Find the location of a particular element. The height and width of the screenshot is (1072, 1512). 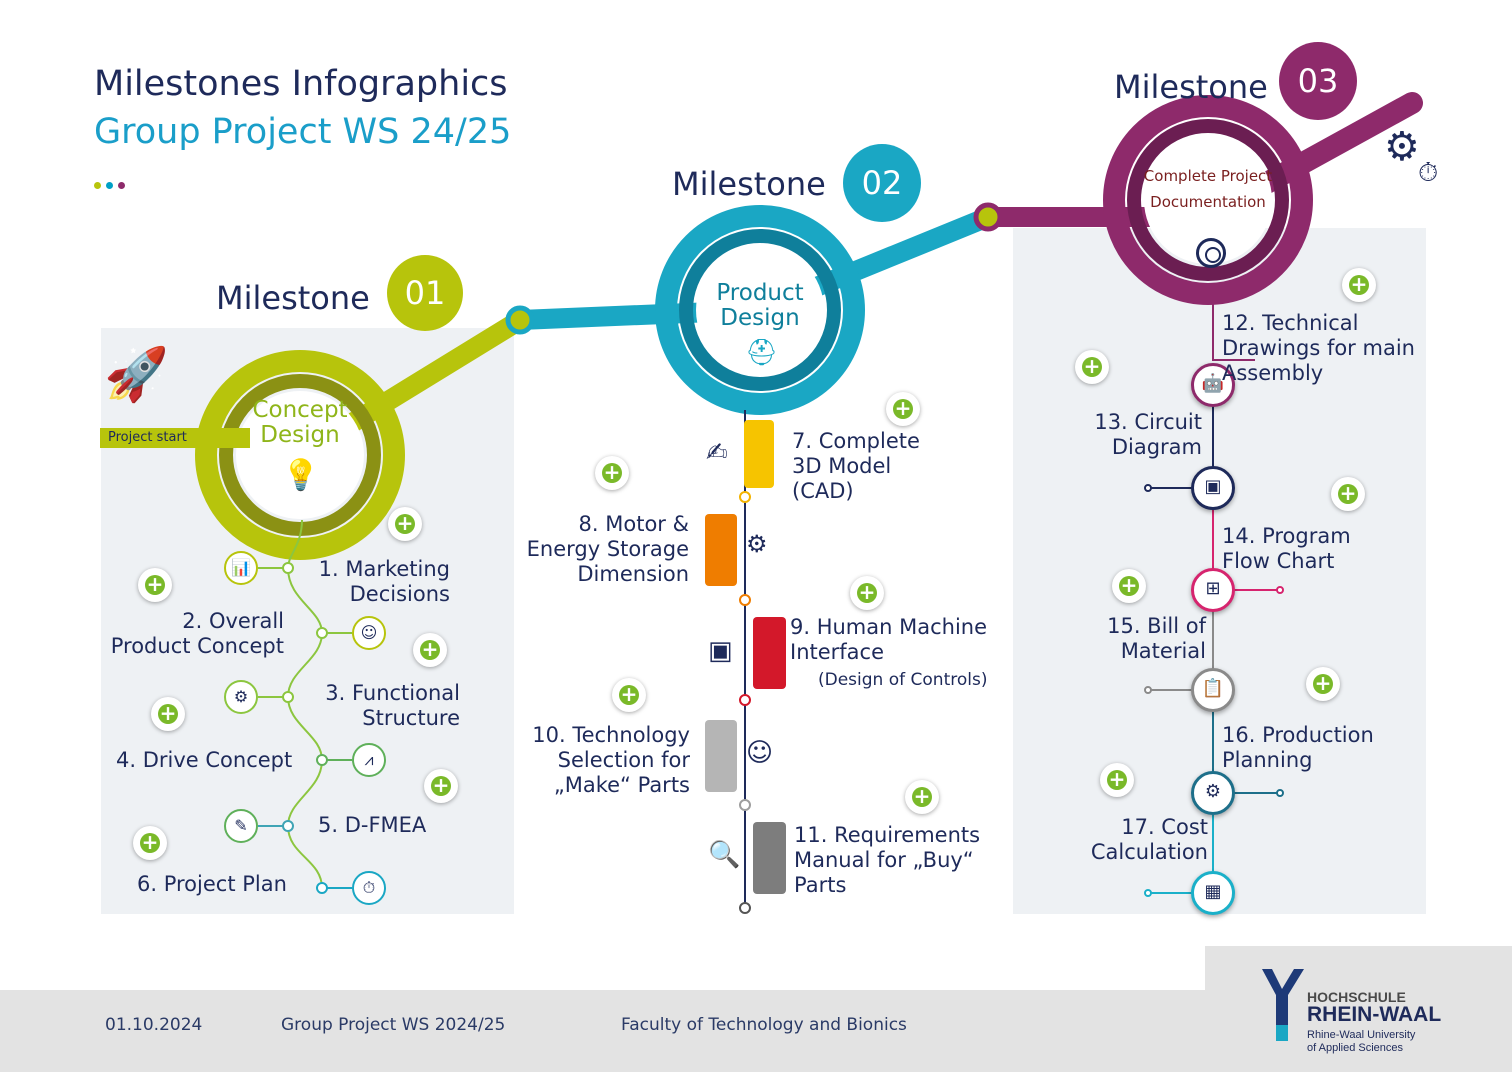

logo-line-3: Rhine-Waal University is located at coordinates (1361, 1035).